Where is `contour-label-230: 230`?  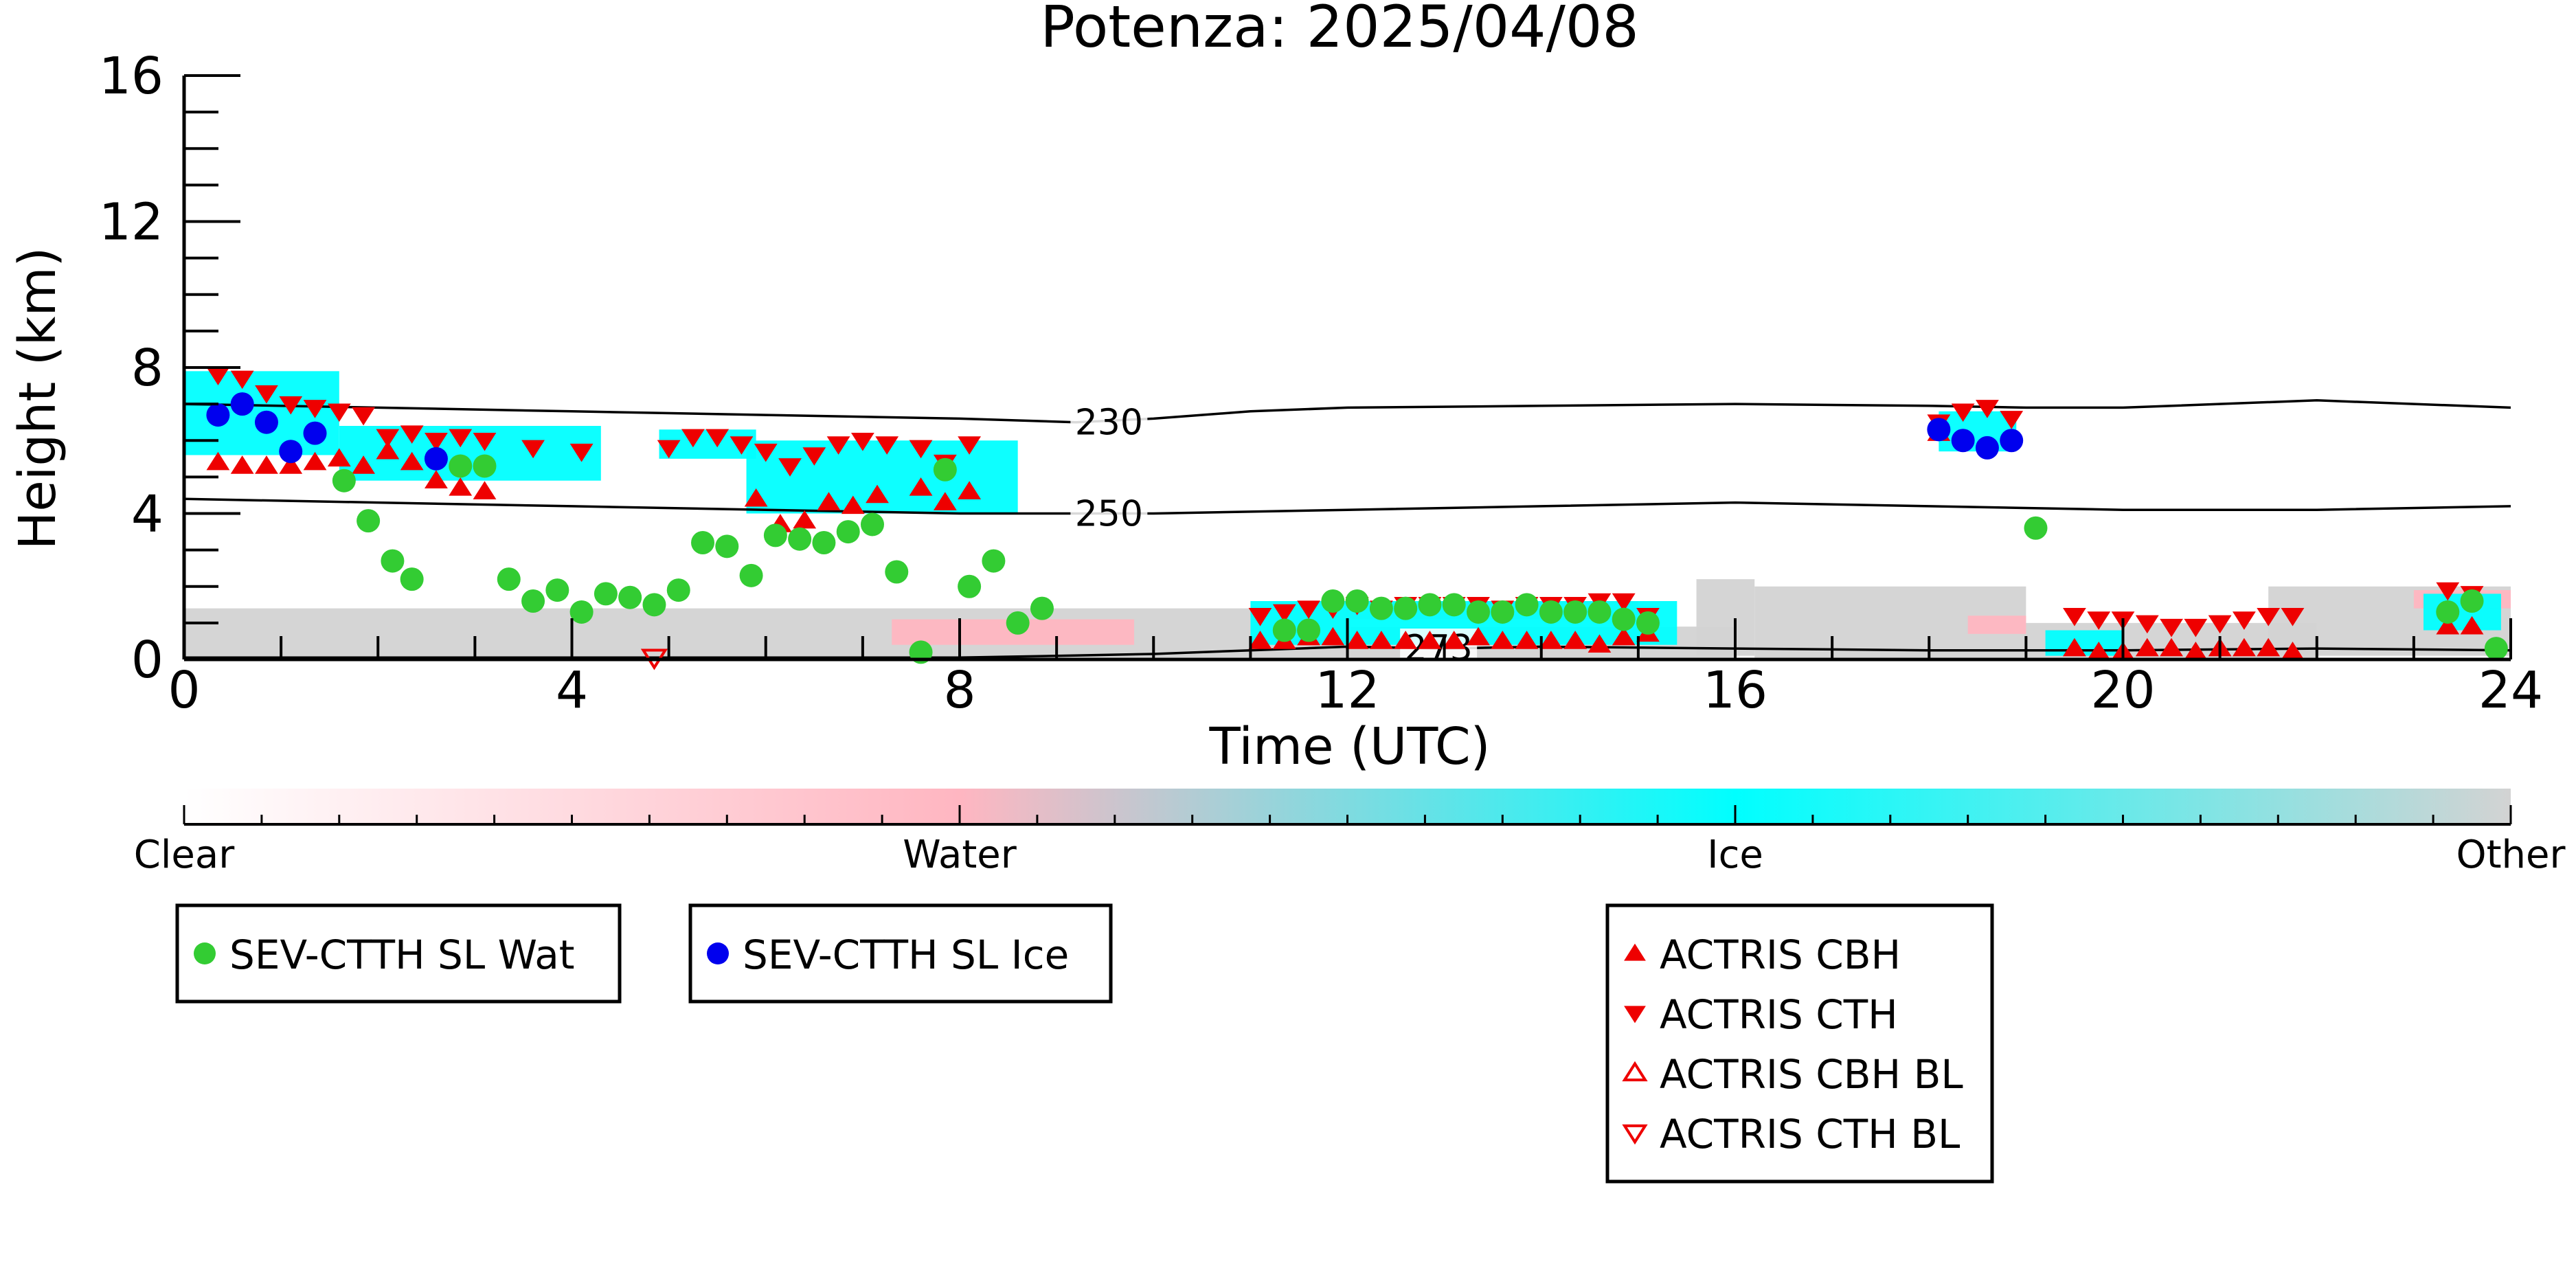 contour-label-230: 230 is located at coordinates (1109, 423).